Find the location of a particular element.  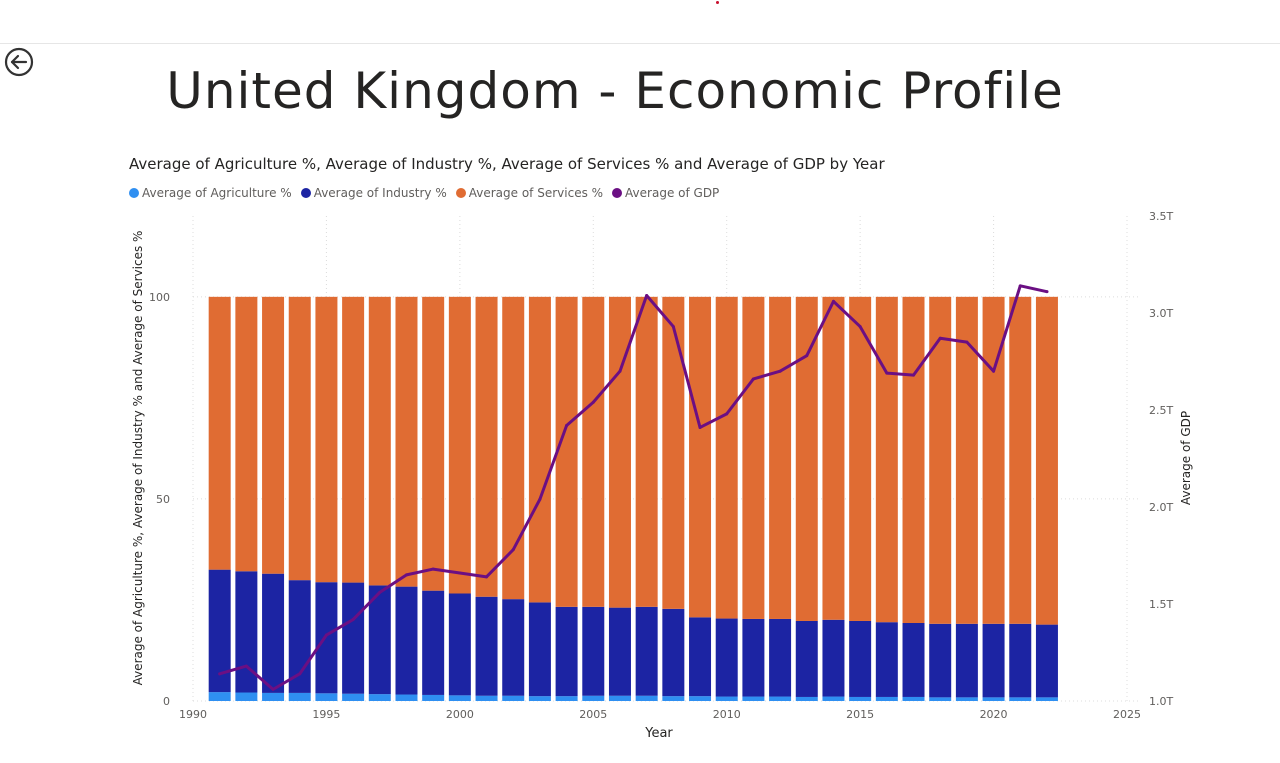

legend-item: Average of Agriculture % is located at coordinates (210, 193).